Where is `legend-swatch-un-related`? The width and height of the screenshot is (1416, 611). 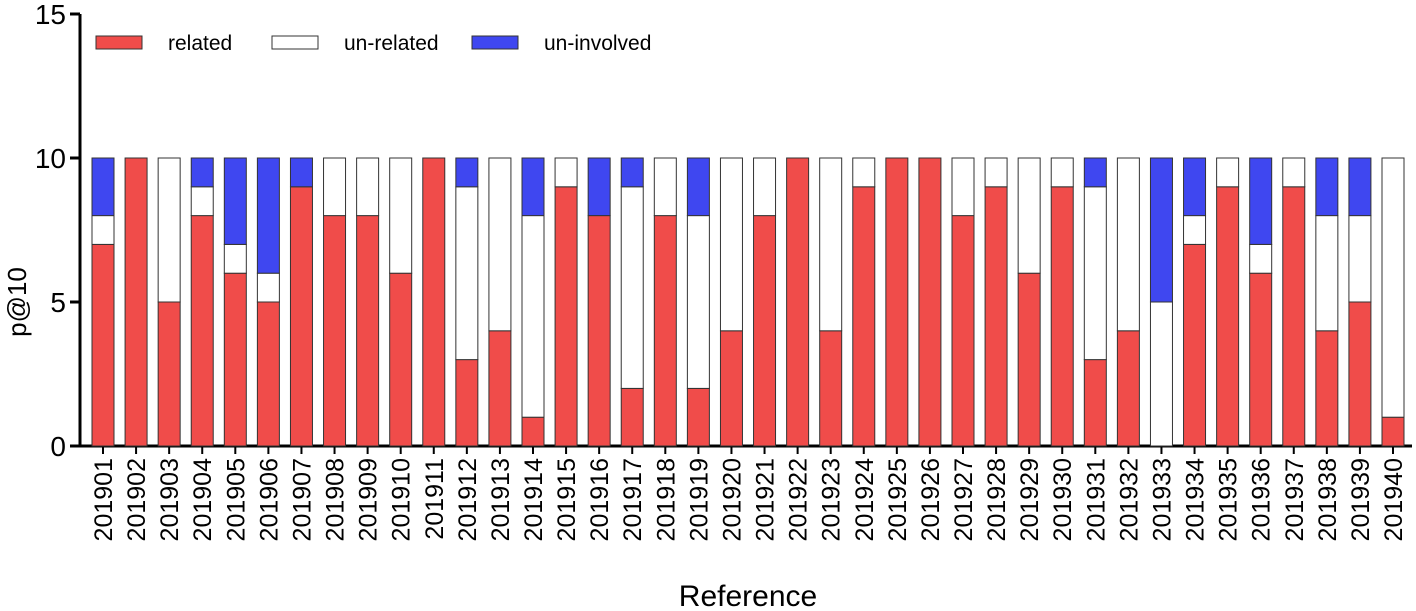 legend-swatch-un-related is located at coordinates (295, 42).